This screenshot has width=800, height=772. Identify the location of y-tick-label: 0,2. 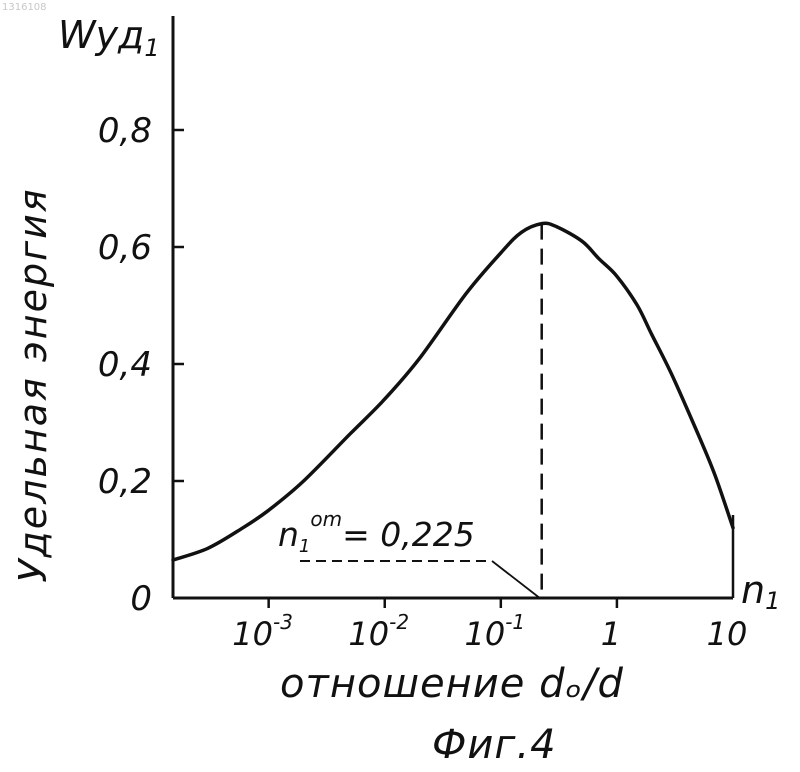
(125, 482).